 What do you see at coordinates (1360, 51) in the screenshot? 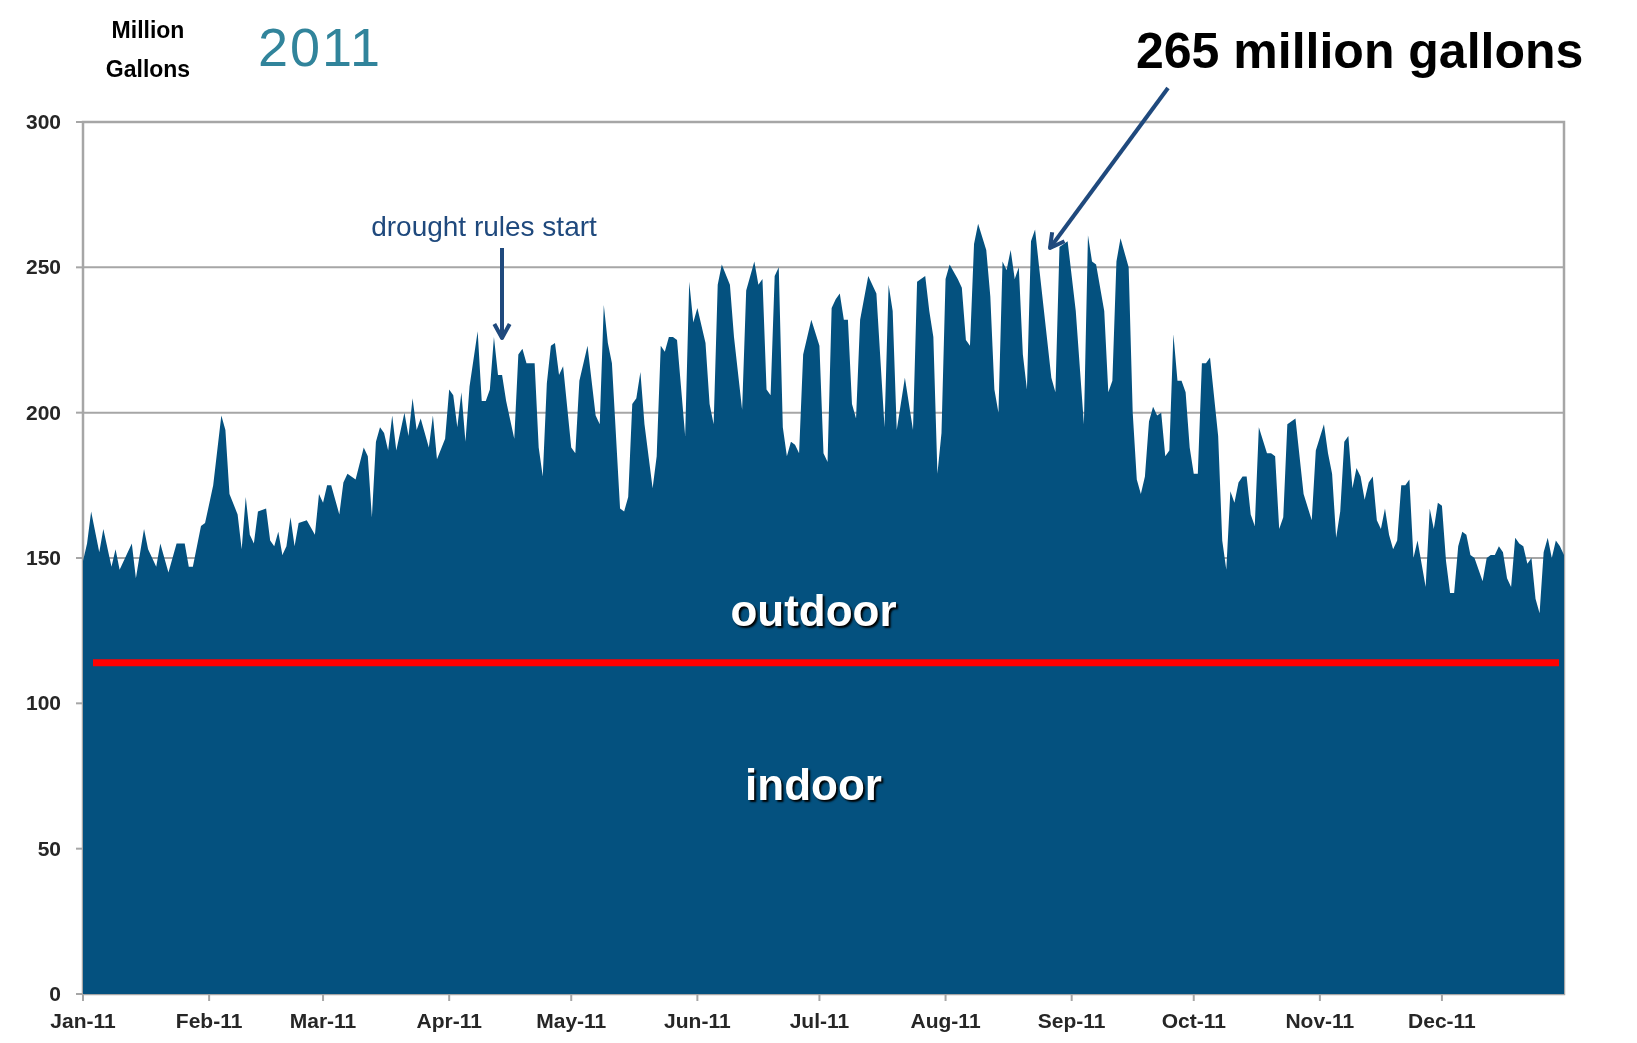
I see `text: 265 million gallons` at bounding box center [1360, 51].